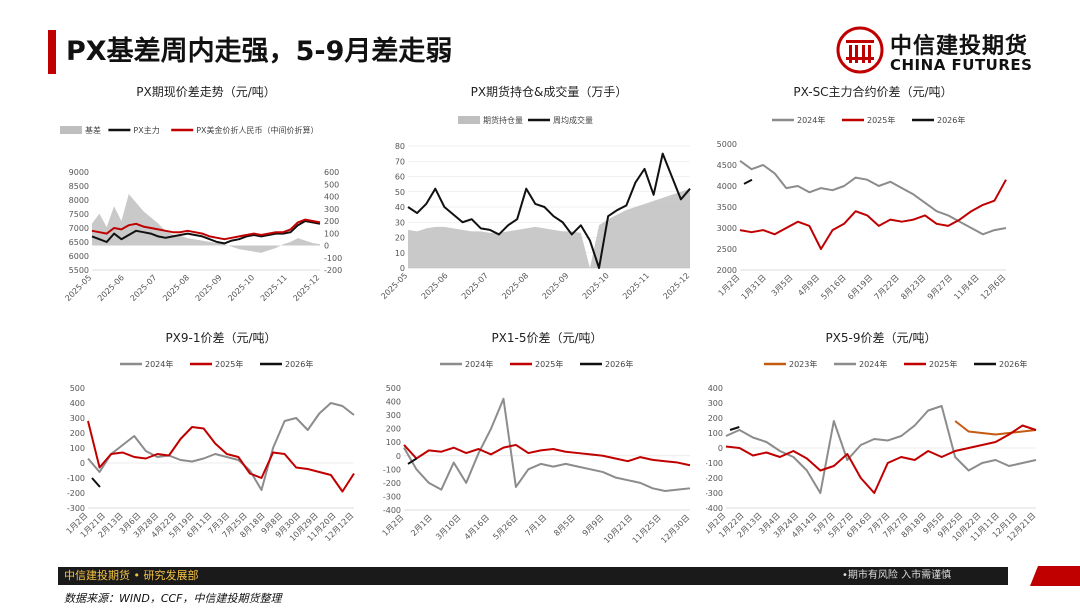  What do you see at coordinates (220, 338) in the screenshot?
I see `chart-title: PX9-1价差（元/吨）` at bounding box center [220, 338].